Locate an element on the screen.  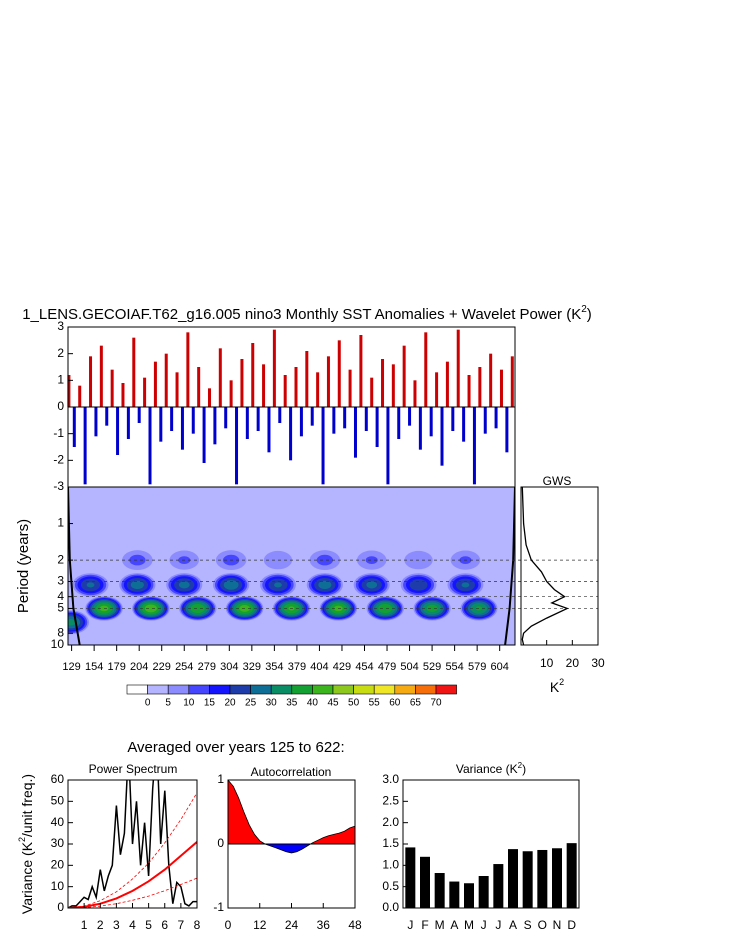
y-tick-label: 40 is located at coordinates (58, 822).